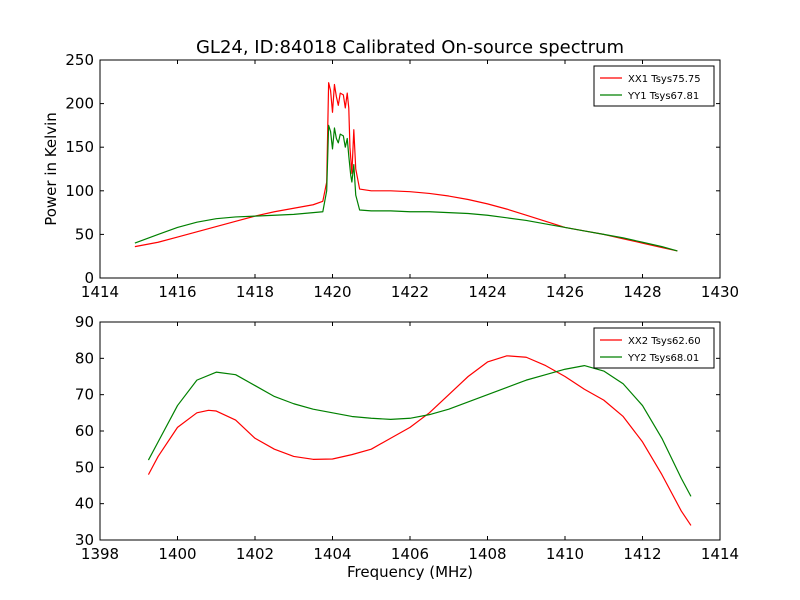 The image size is (800, 600). I want to click on legend: XX1 Tsys75.75 YY1 Tsys67.81, so click(654, 86).